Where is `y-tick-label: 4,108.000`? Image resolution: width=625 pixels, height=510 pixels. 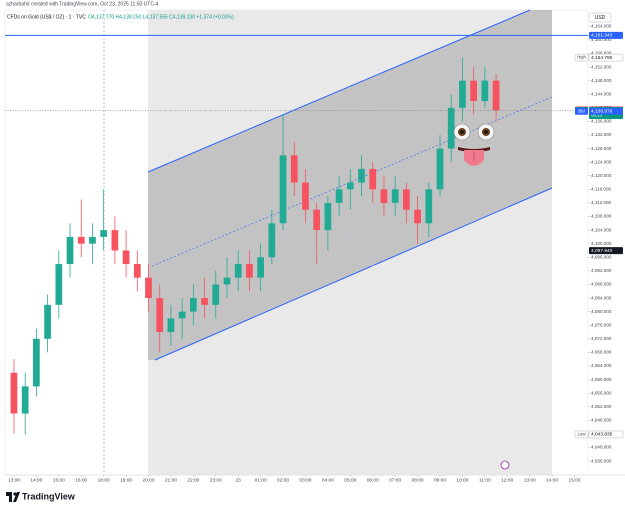 y-tick-label: 4,108.000 is located at coordinates (601, 216).